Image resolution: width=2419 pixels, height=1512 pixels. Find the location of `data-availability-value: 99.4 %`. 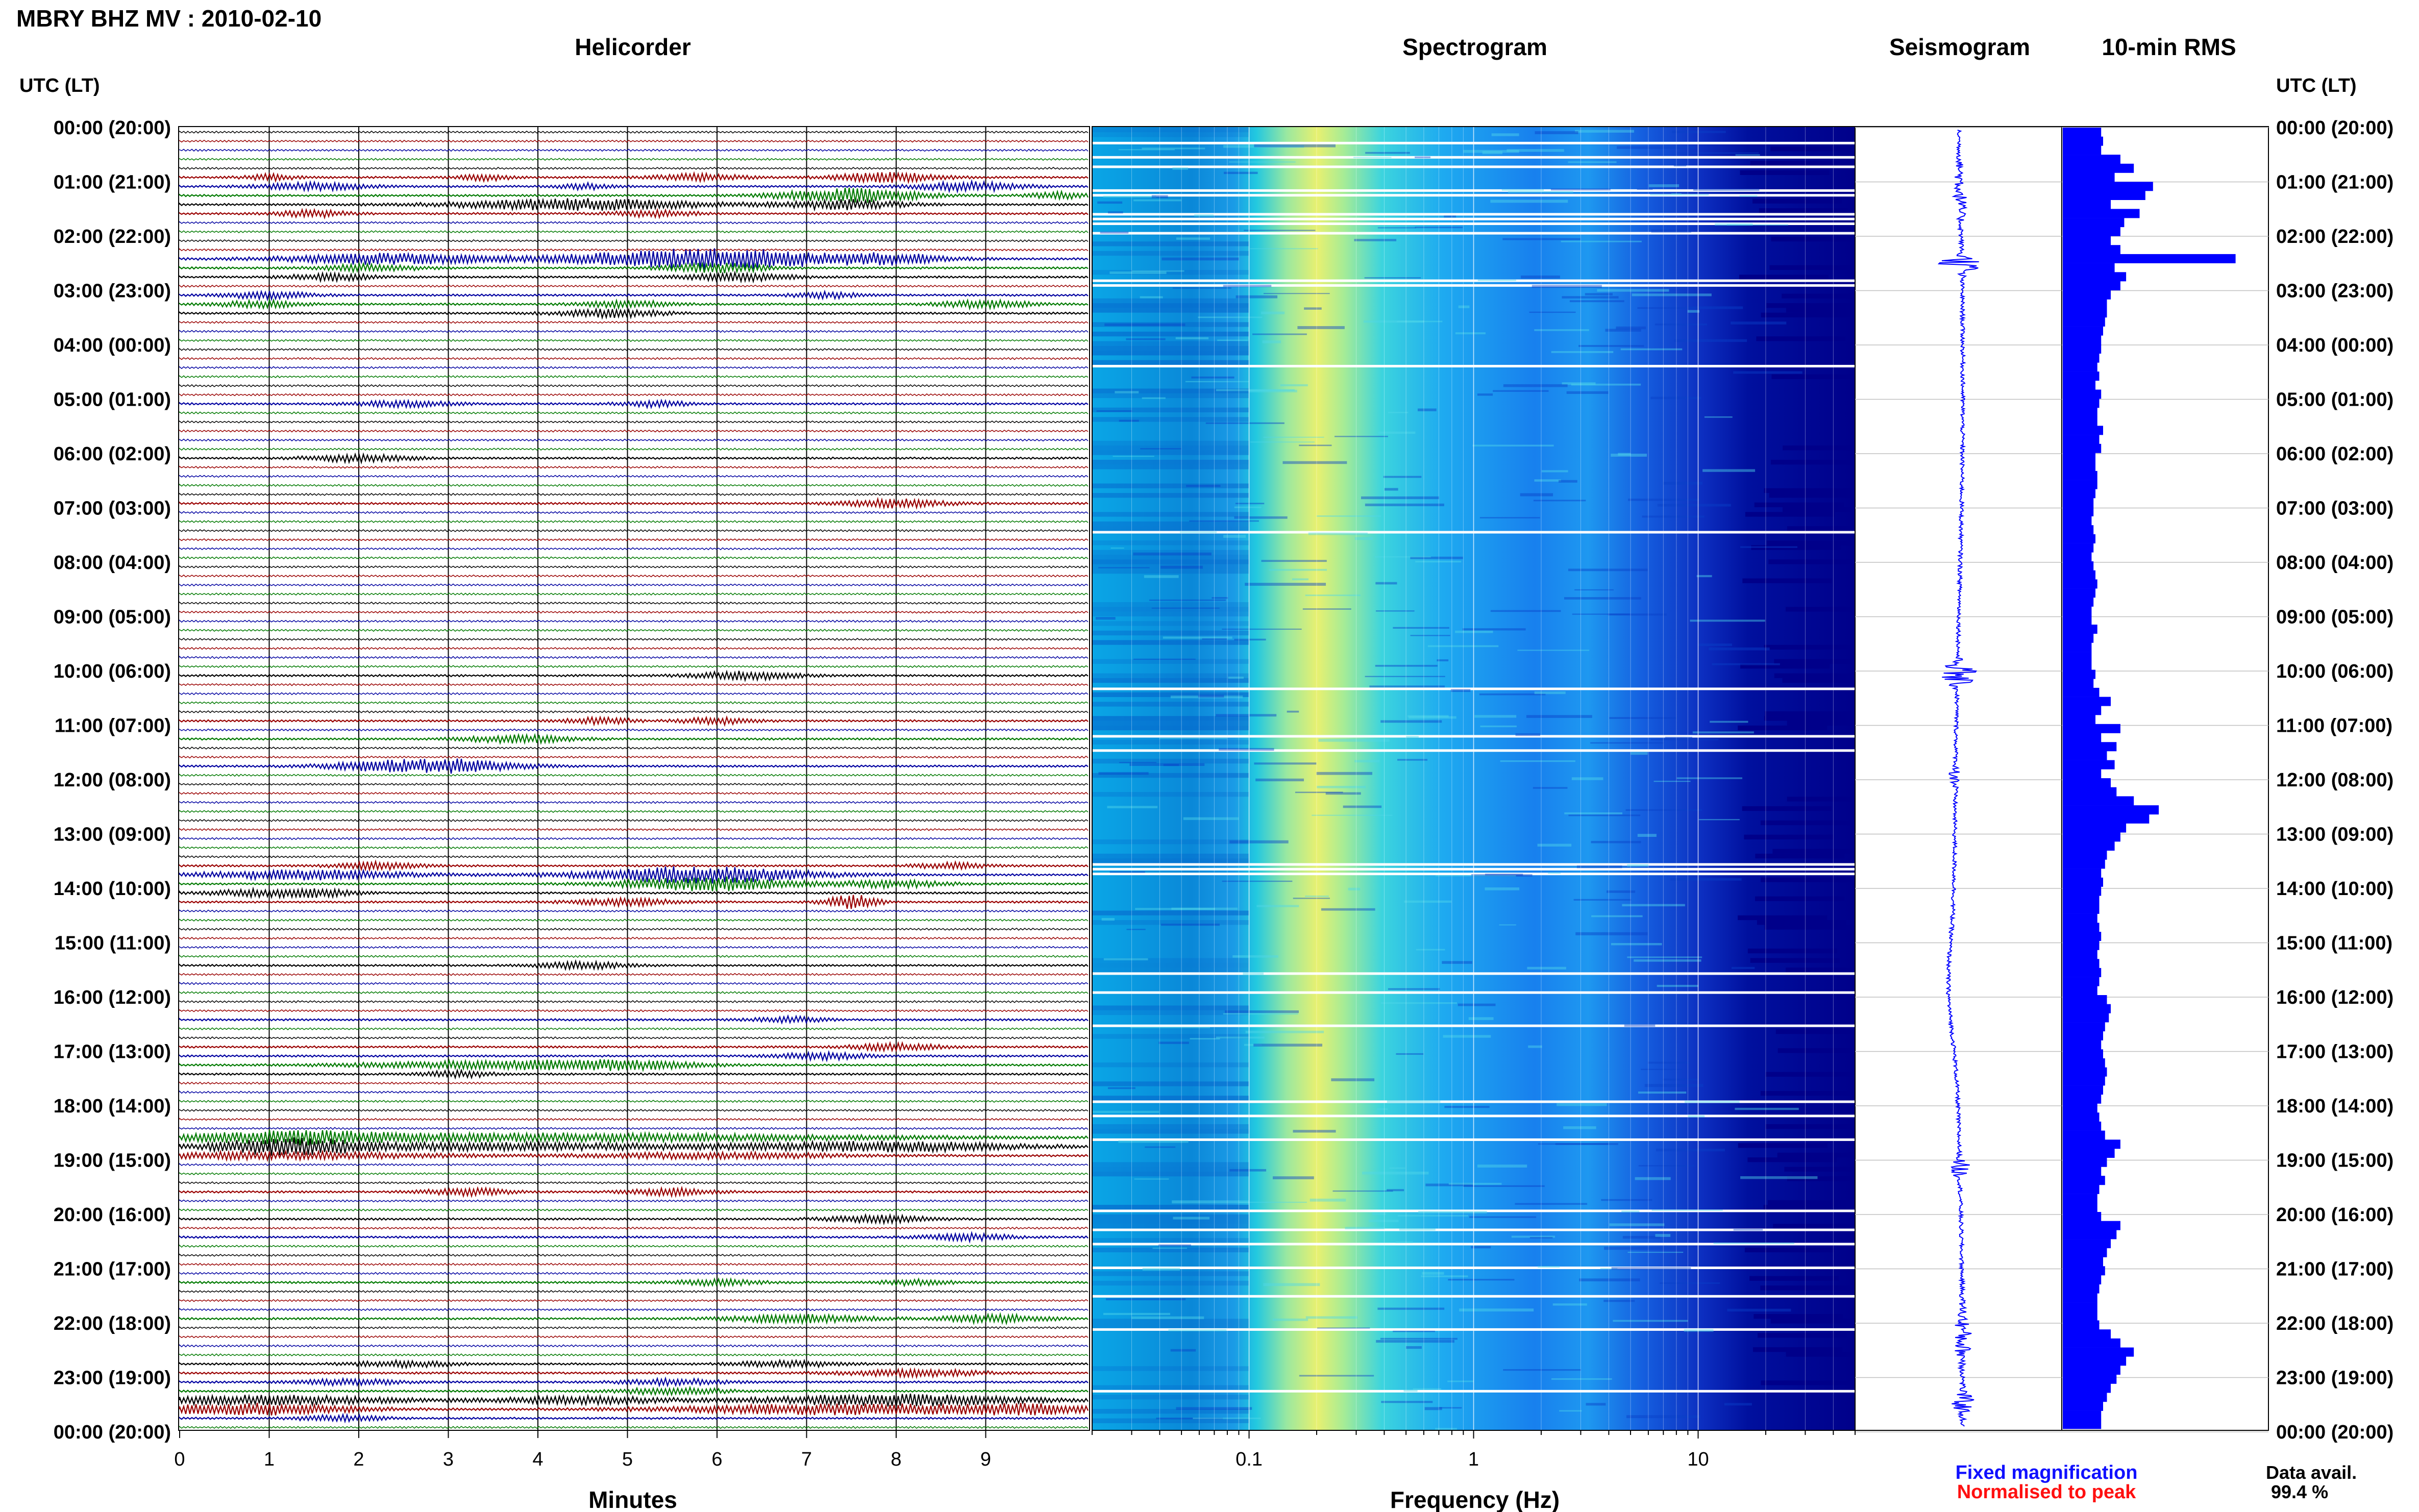

data-availability-value: 99.4 % is located at coordinates (2299, 1491).